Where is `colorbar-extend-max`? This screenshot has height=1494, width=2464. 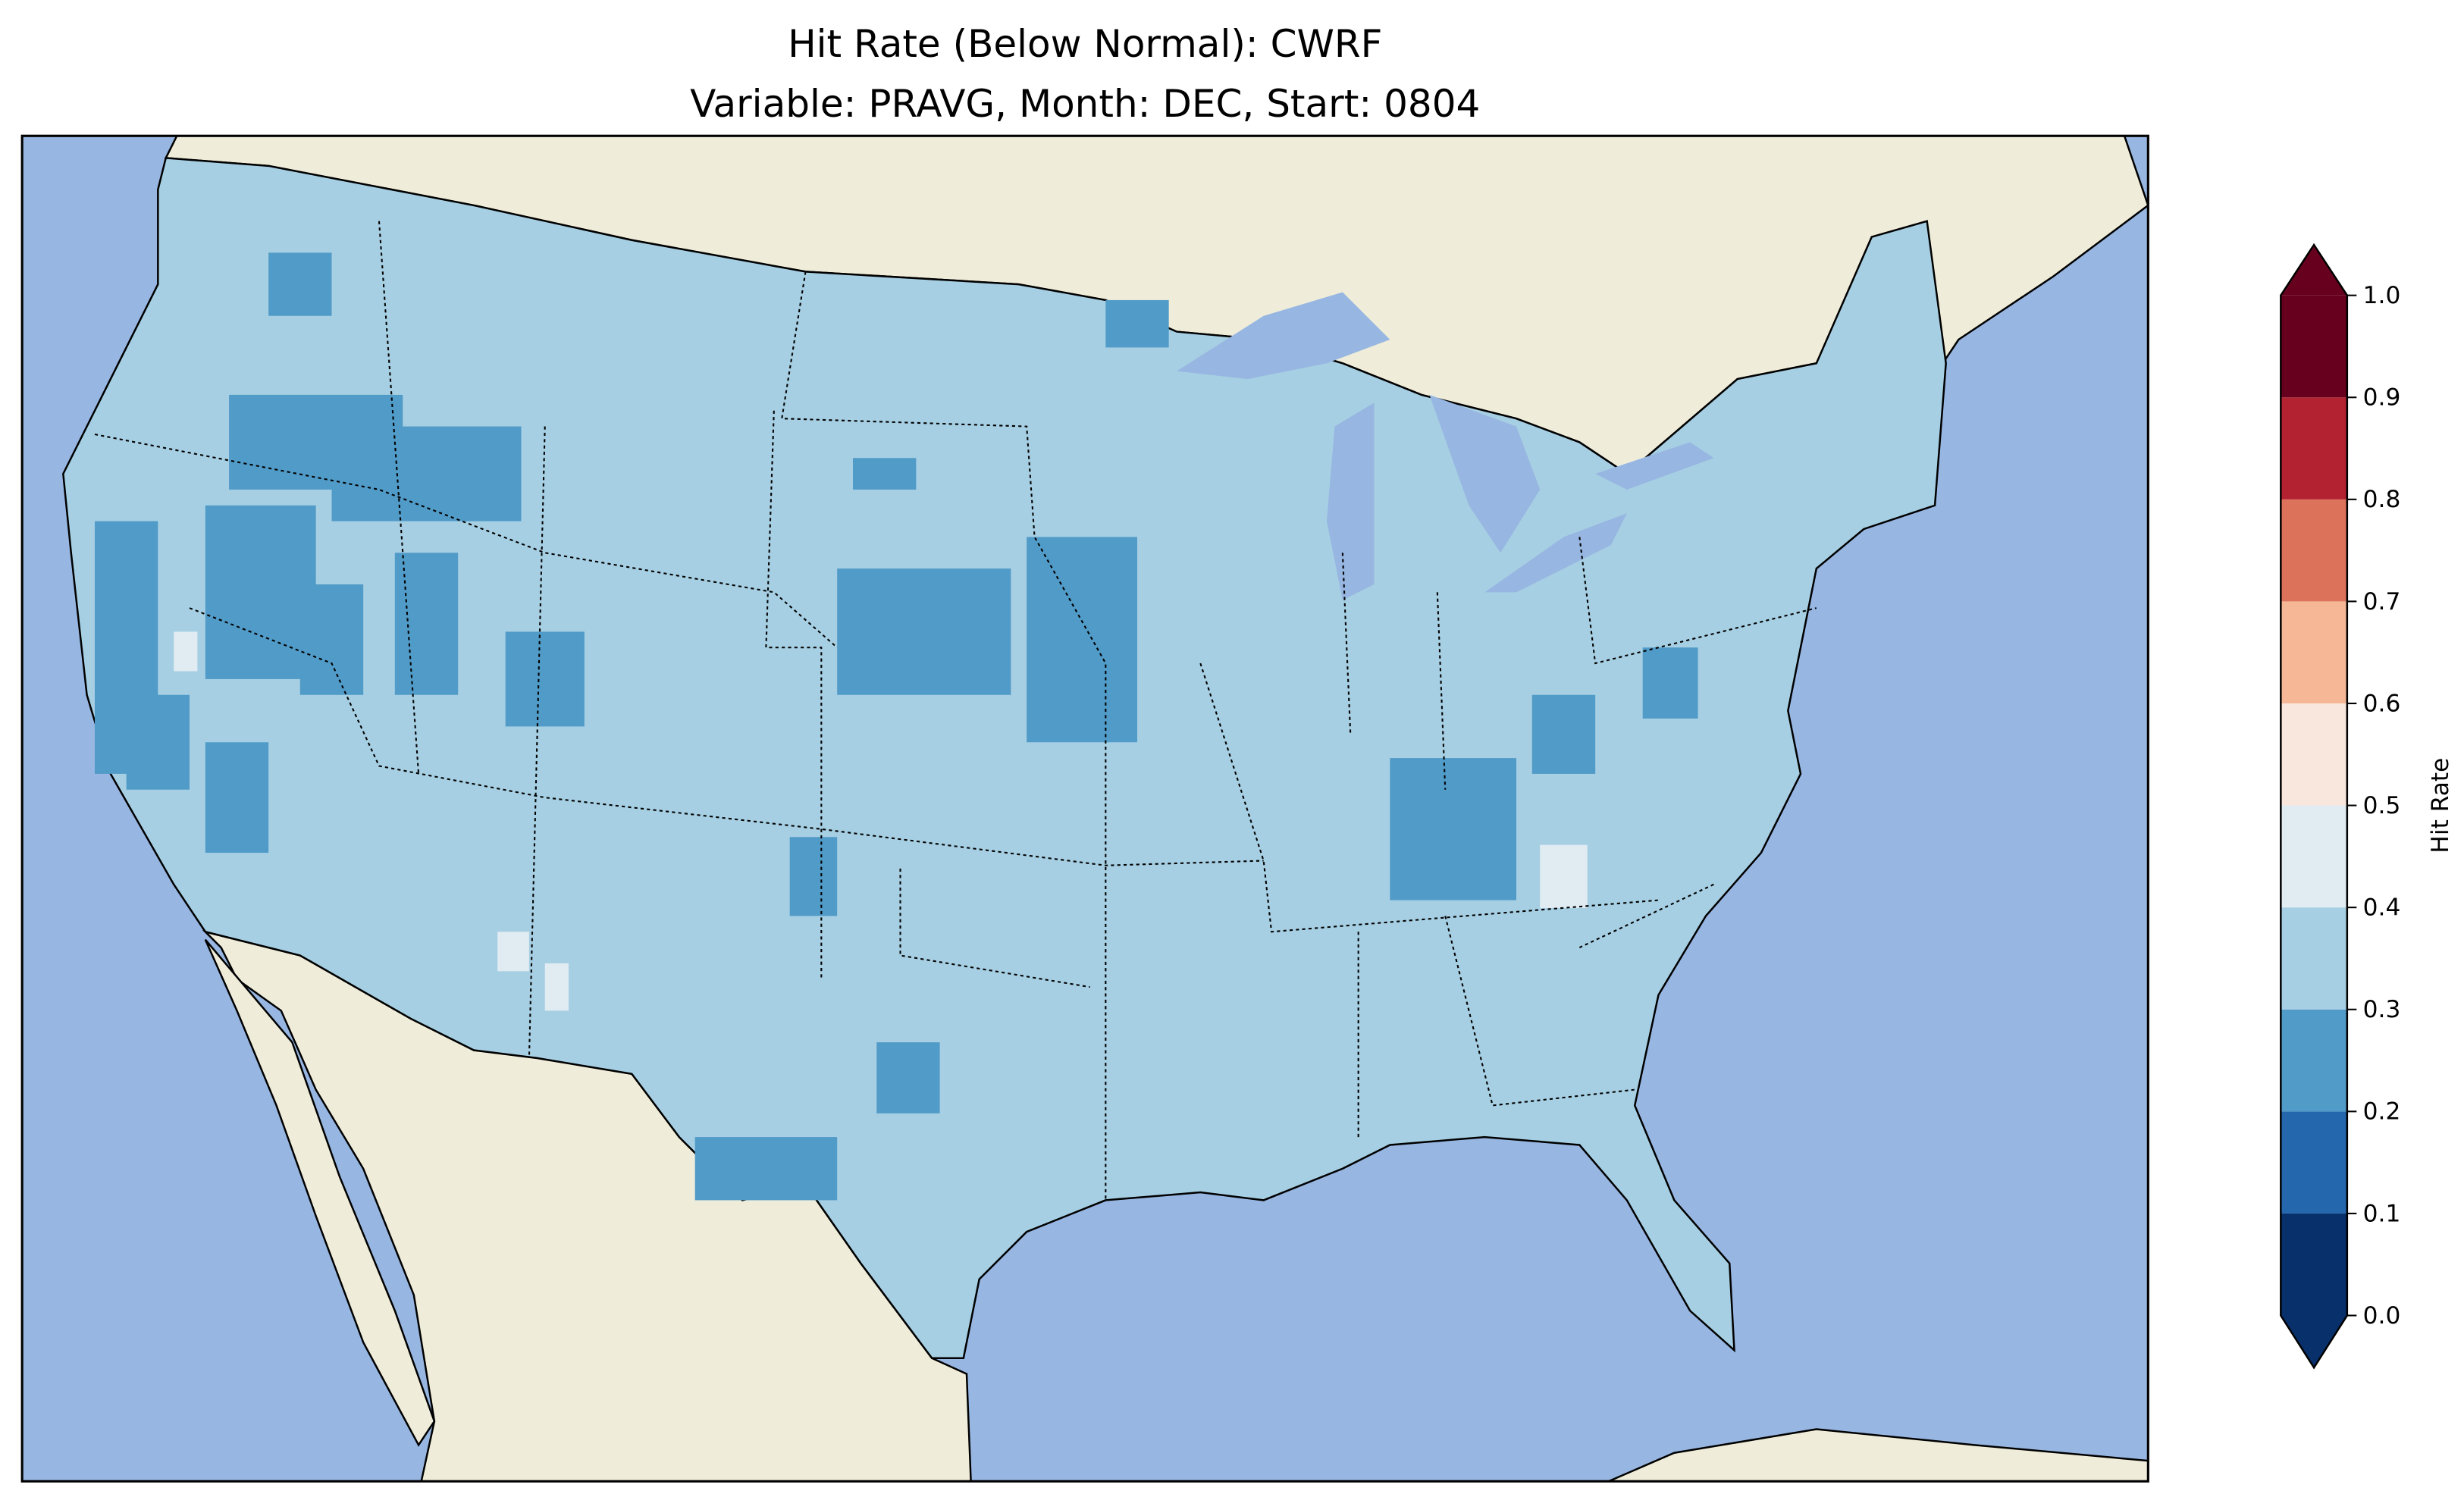 colorbar-extend-max is located at coordinates (2314, 270).